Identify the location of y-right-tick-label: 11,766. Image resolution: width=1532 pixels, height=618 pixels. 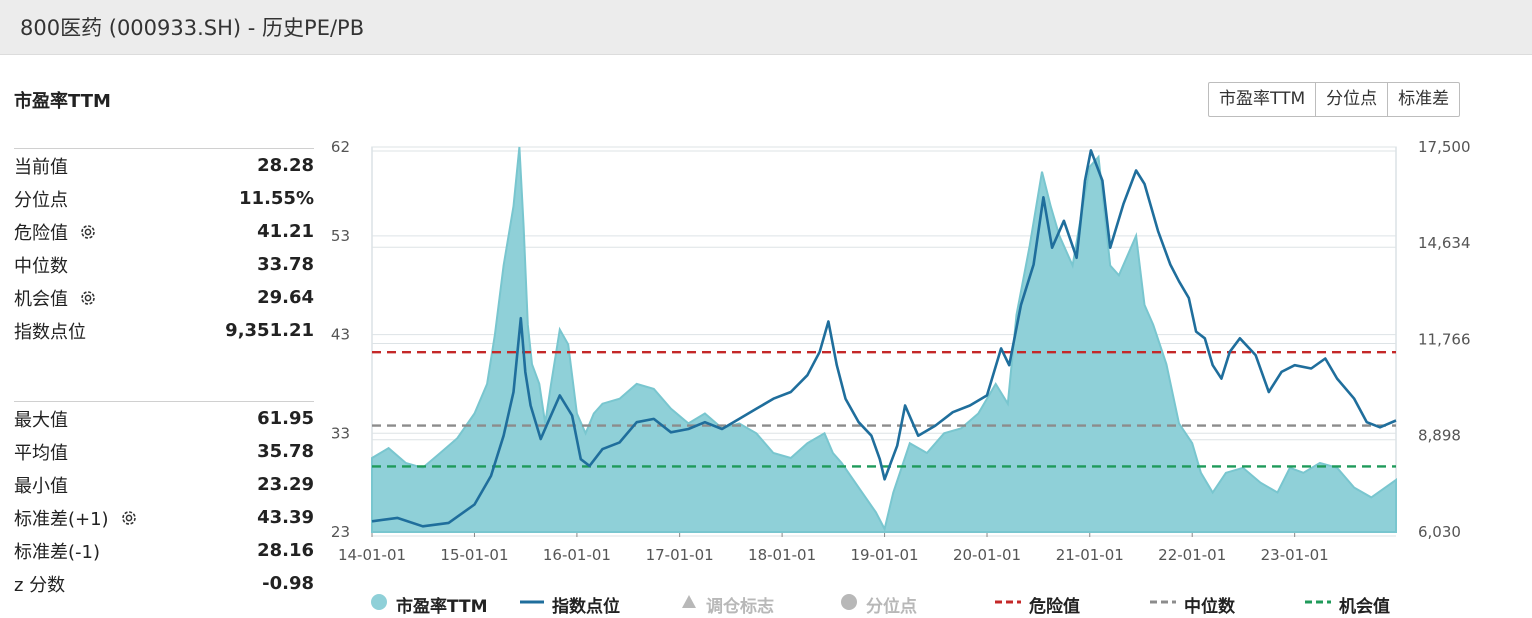
(1444, 339).